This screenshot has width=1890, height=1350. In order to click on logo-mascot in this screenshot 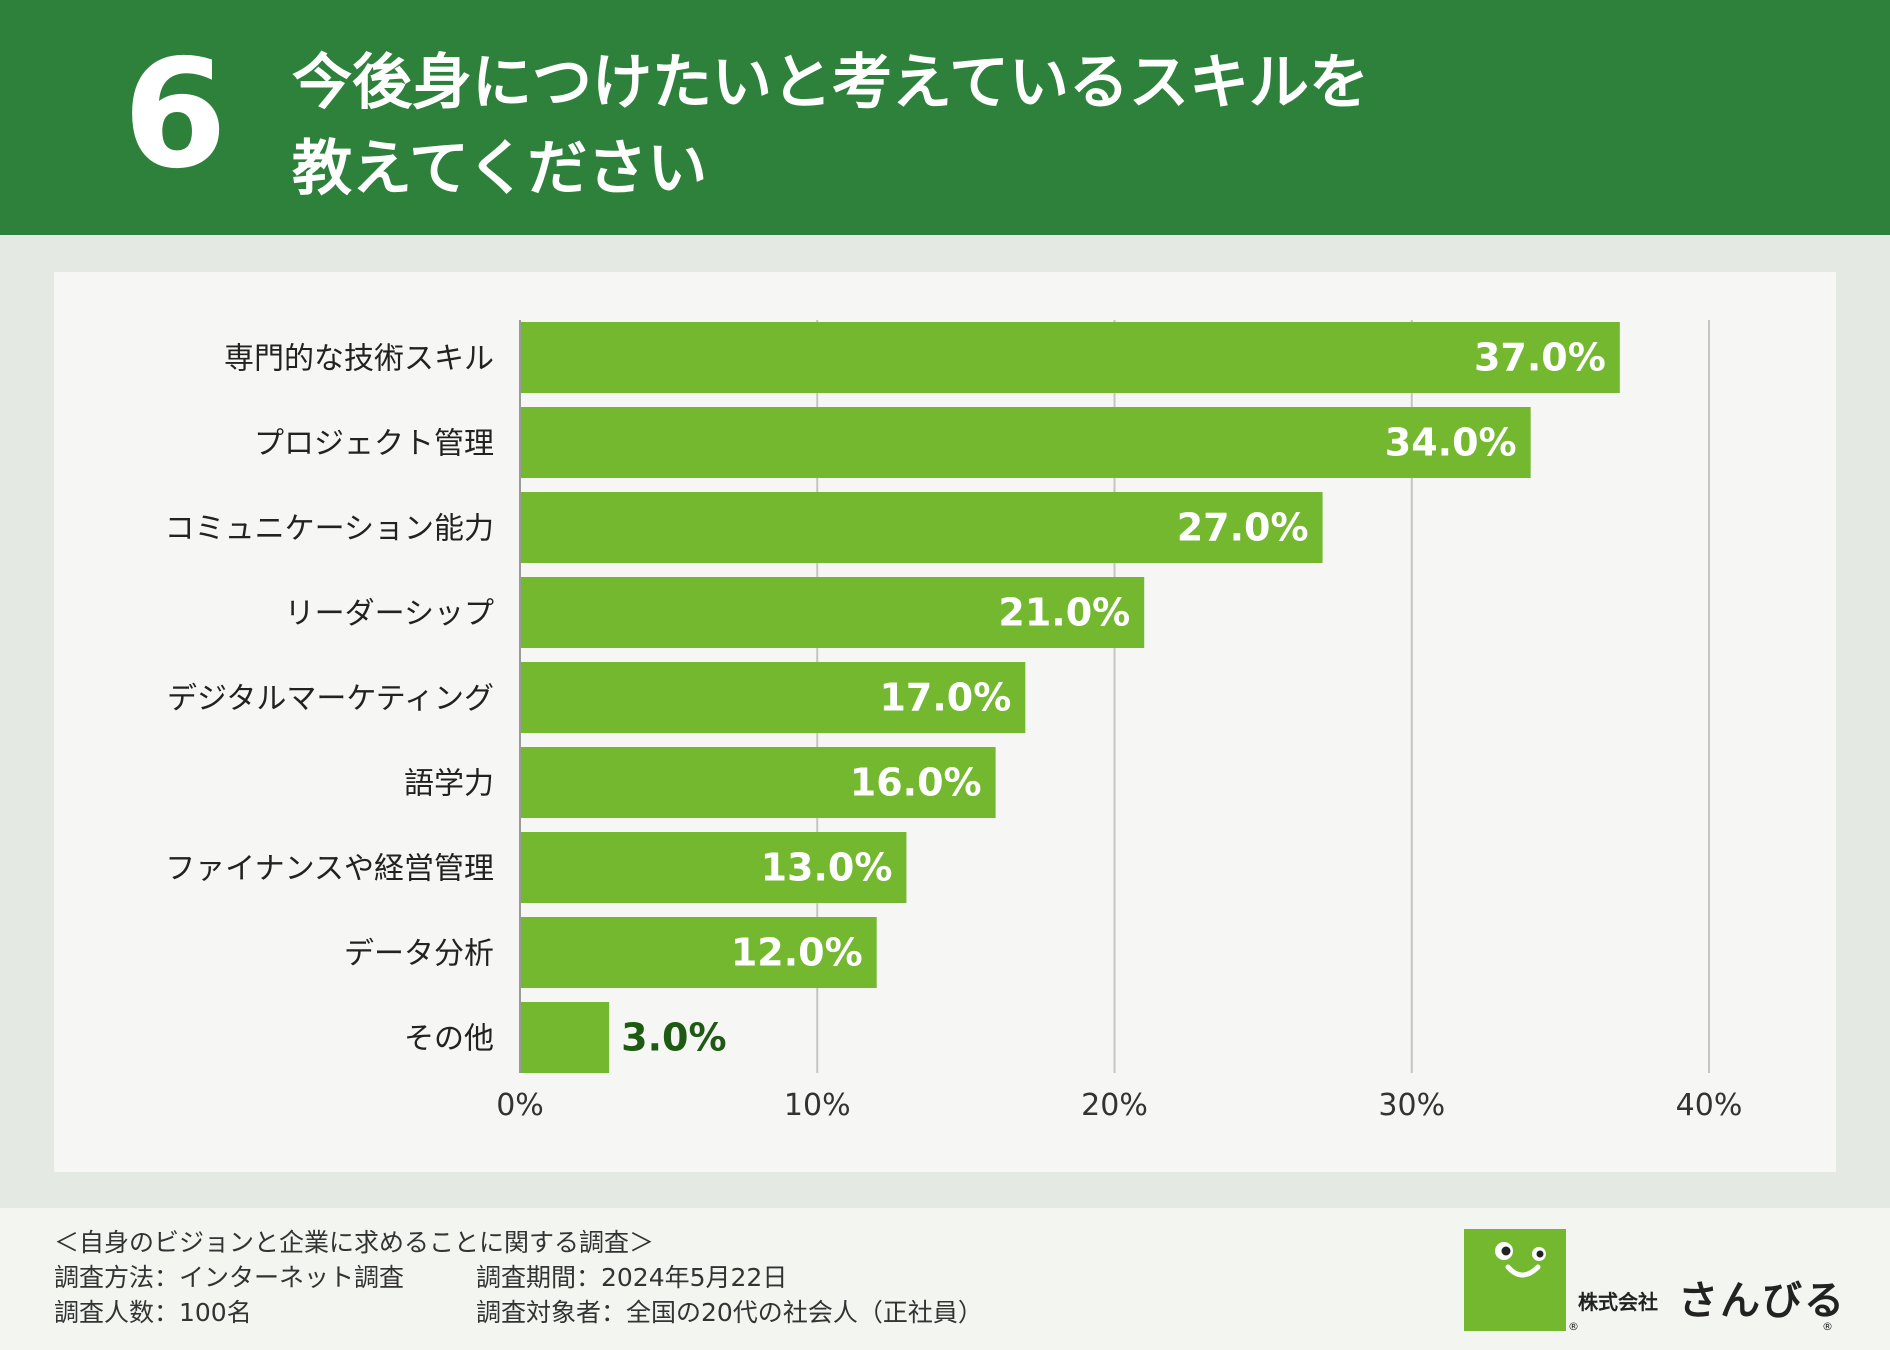, I will do `click(1515, 1280)`.